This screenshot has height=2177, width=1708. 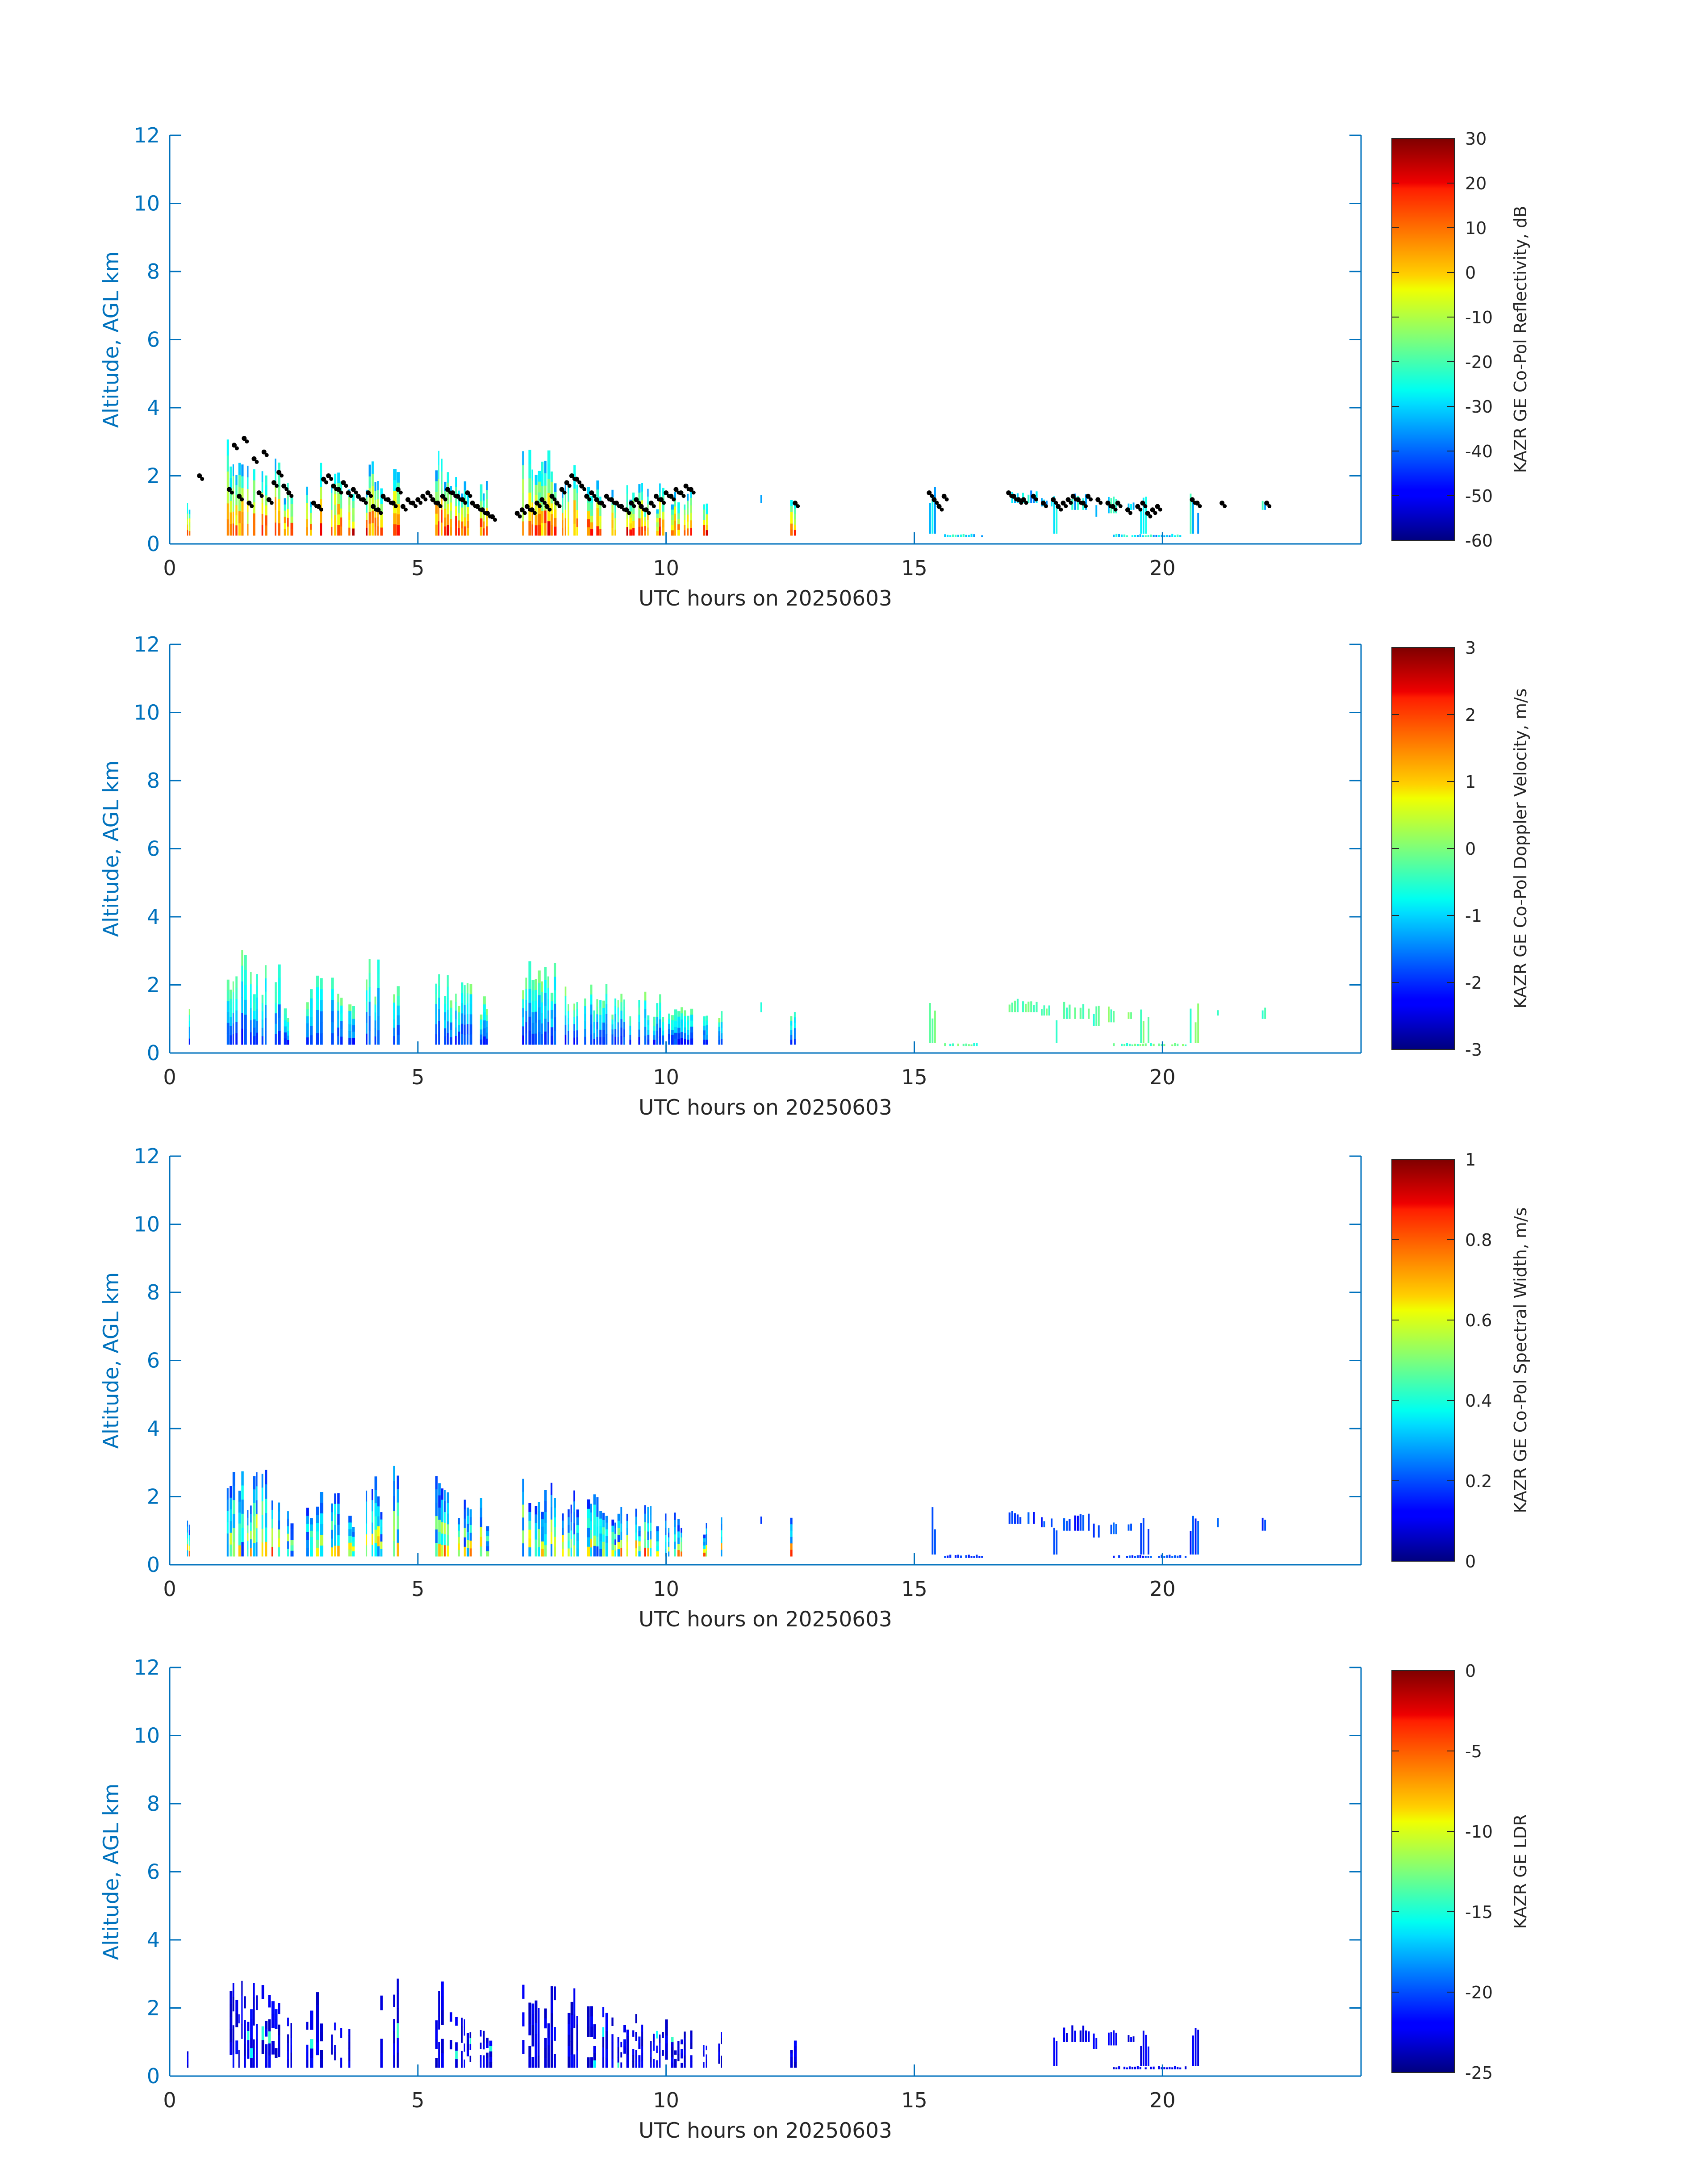 What do you see at coordinates (1470, 1671) in the screenshot?
I see `colorbar-tick-label: 0` at bounding box center [1470, 1671].